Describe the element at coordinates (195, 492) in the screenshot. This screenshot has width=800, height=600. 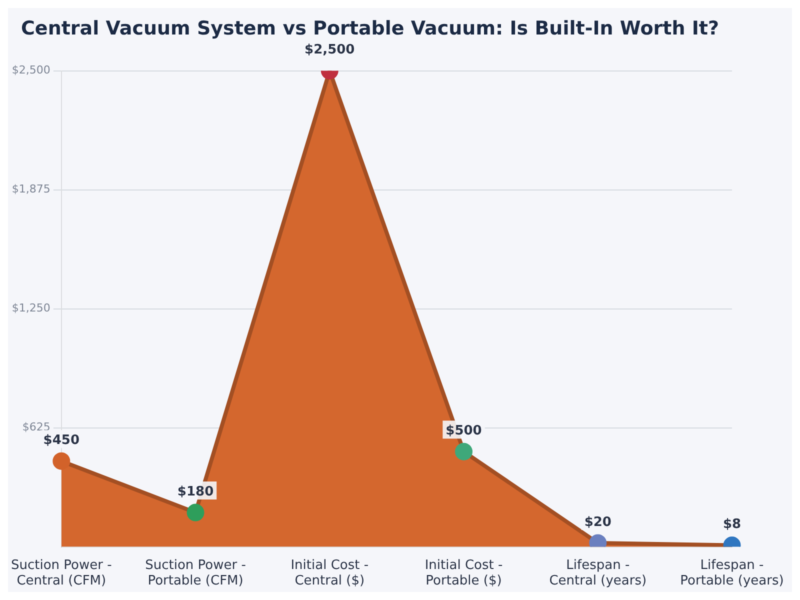
I see `data-label: $180` at that location.